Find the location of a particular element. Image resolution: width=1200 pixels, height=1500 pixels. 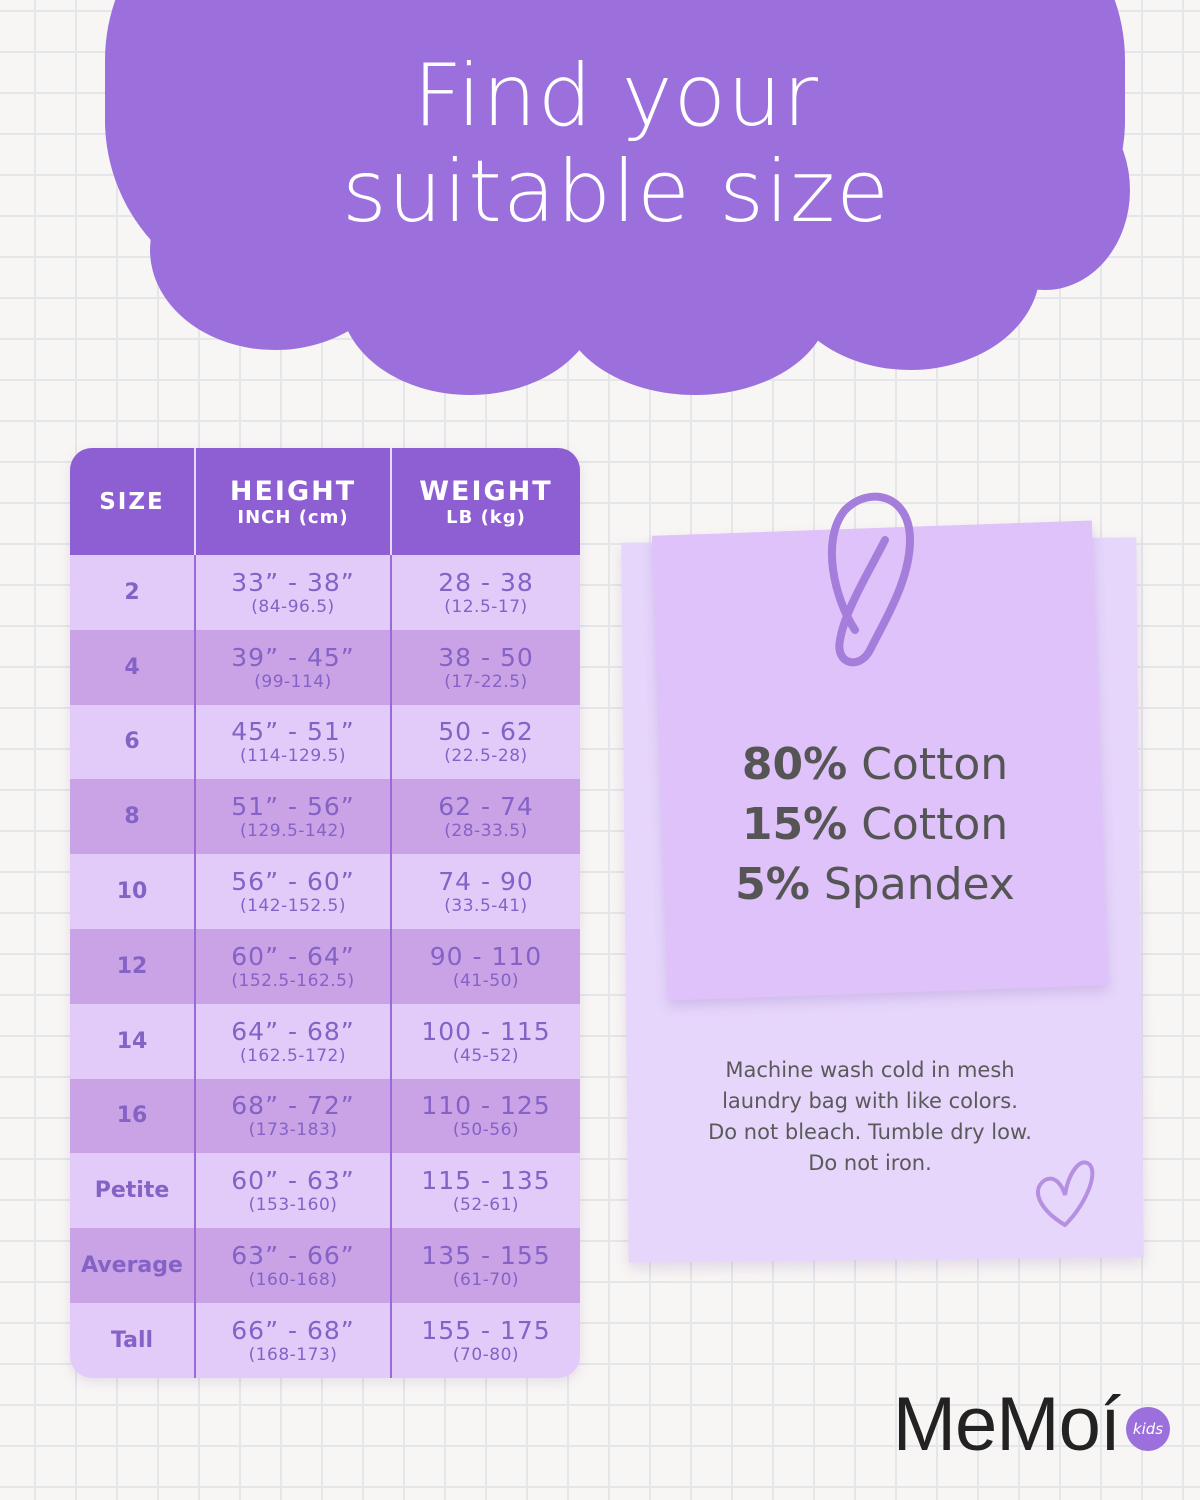

weight-kg: (17-22.5) is located at coordinates (486, 681).